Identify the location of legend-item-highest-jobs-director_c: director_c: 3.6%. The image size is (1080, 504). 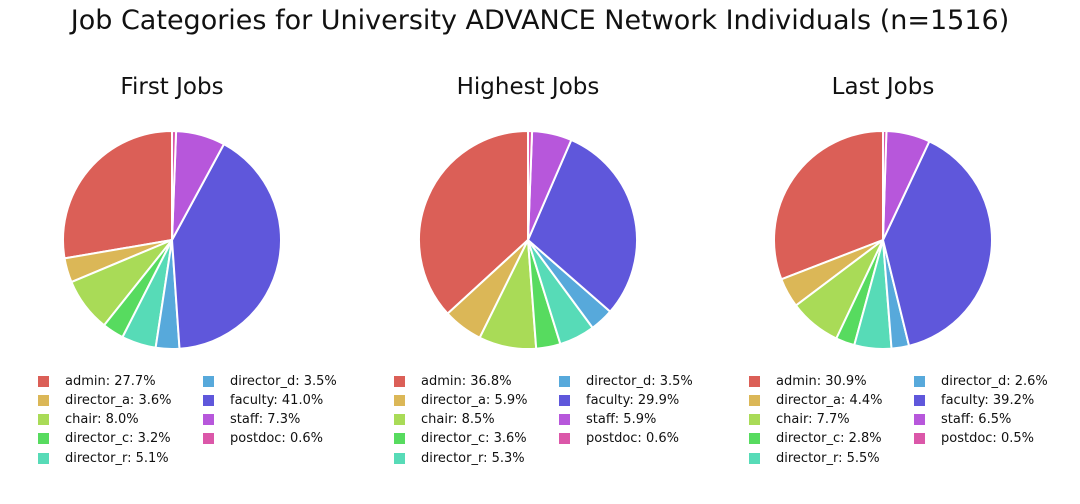
(460, 439).